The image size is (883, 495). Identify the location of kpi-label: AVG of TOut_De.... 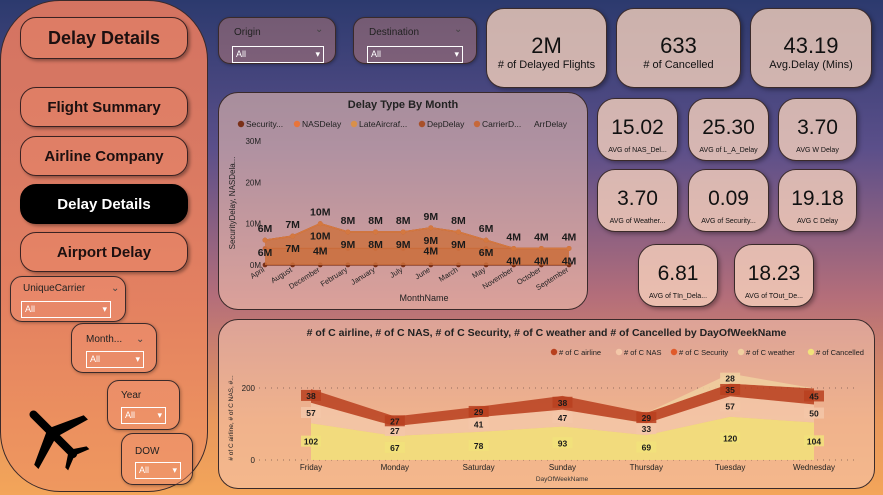
(774, 296).